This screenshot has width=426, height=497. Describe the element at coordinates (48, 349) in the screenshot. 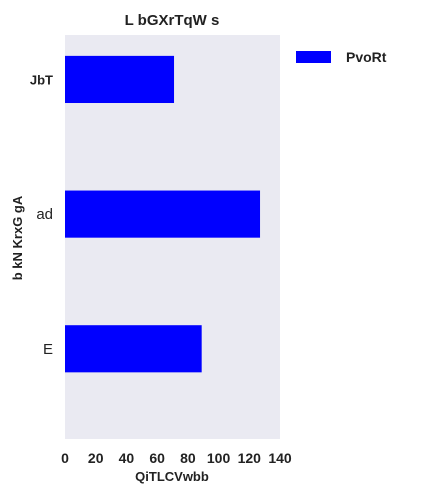

I see `category-label-E: E` at that location.